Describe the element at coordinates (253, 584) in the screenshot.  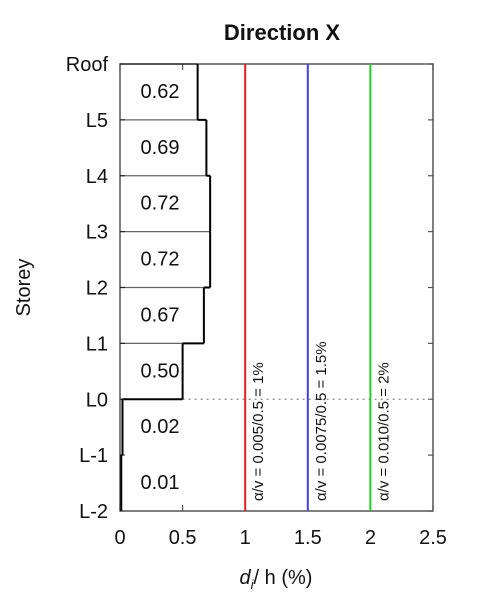
I see `x-axis-label-sub: i` at that location.